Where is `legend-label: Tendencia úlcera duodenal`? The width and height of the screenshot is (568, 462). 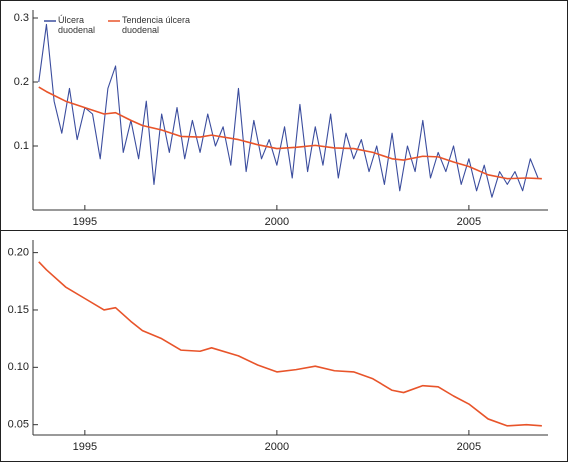 legend-label: Tendencia úlcera duodenal is located at coordinates (156, 25).